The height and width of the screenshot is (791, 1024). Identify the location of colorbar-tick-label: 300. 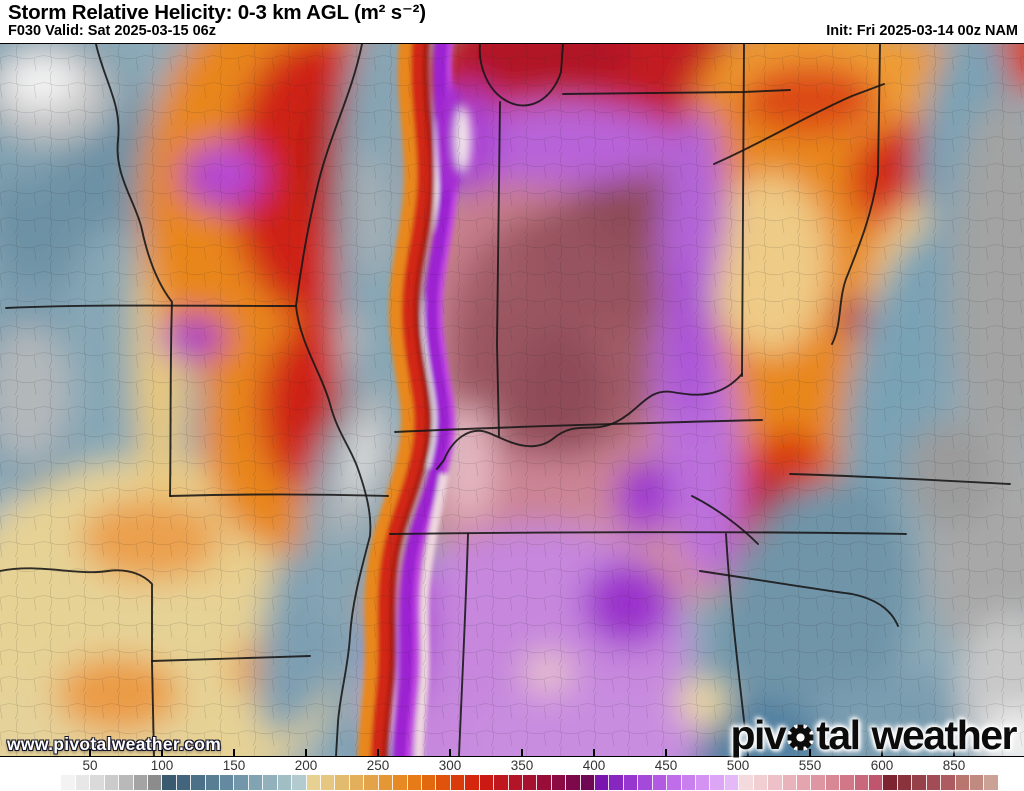
(450, 765).